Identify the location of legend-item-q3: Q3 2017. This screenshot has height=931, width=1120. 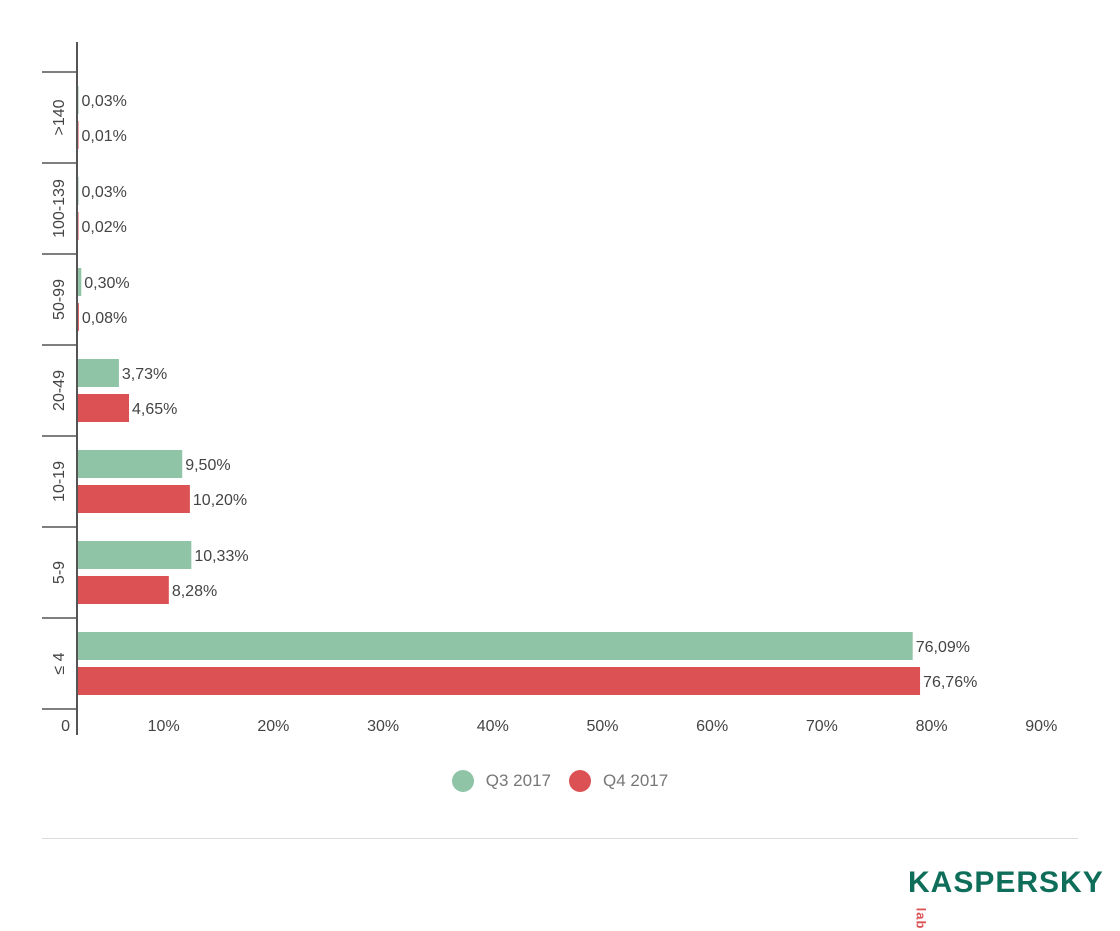
(501, 781).